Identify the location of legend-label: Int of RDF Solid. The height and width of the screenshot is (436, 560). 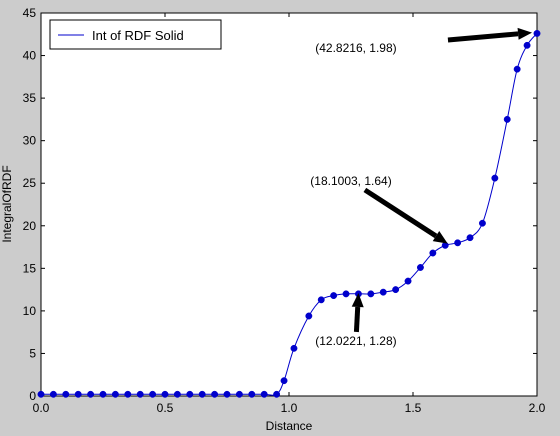
(138, 35).